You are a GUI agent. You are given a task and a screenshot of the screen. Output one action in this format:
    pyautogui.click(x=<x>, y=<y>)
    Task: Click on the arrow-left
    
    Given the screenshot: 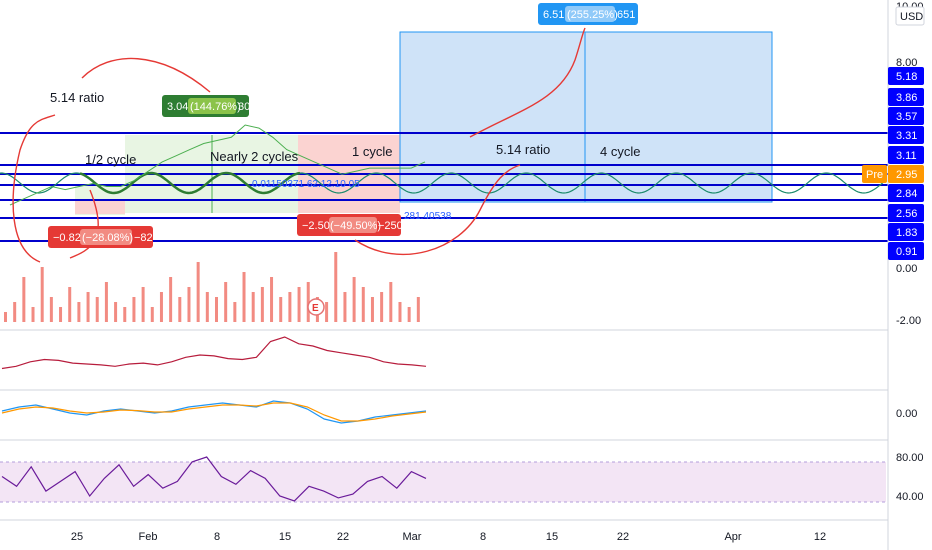 What is the action you would take?
    pyautogui.click(x=34, y=188)
    